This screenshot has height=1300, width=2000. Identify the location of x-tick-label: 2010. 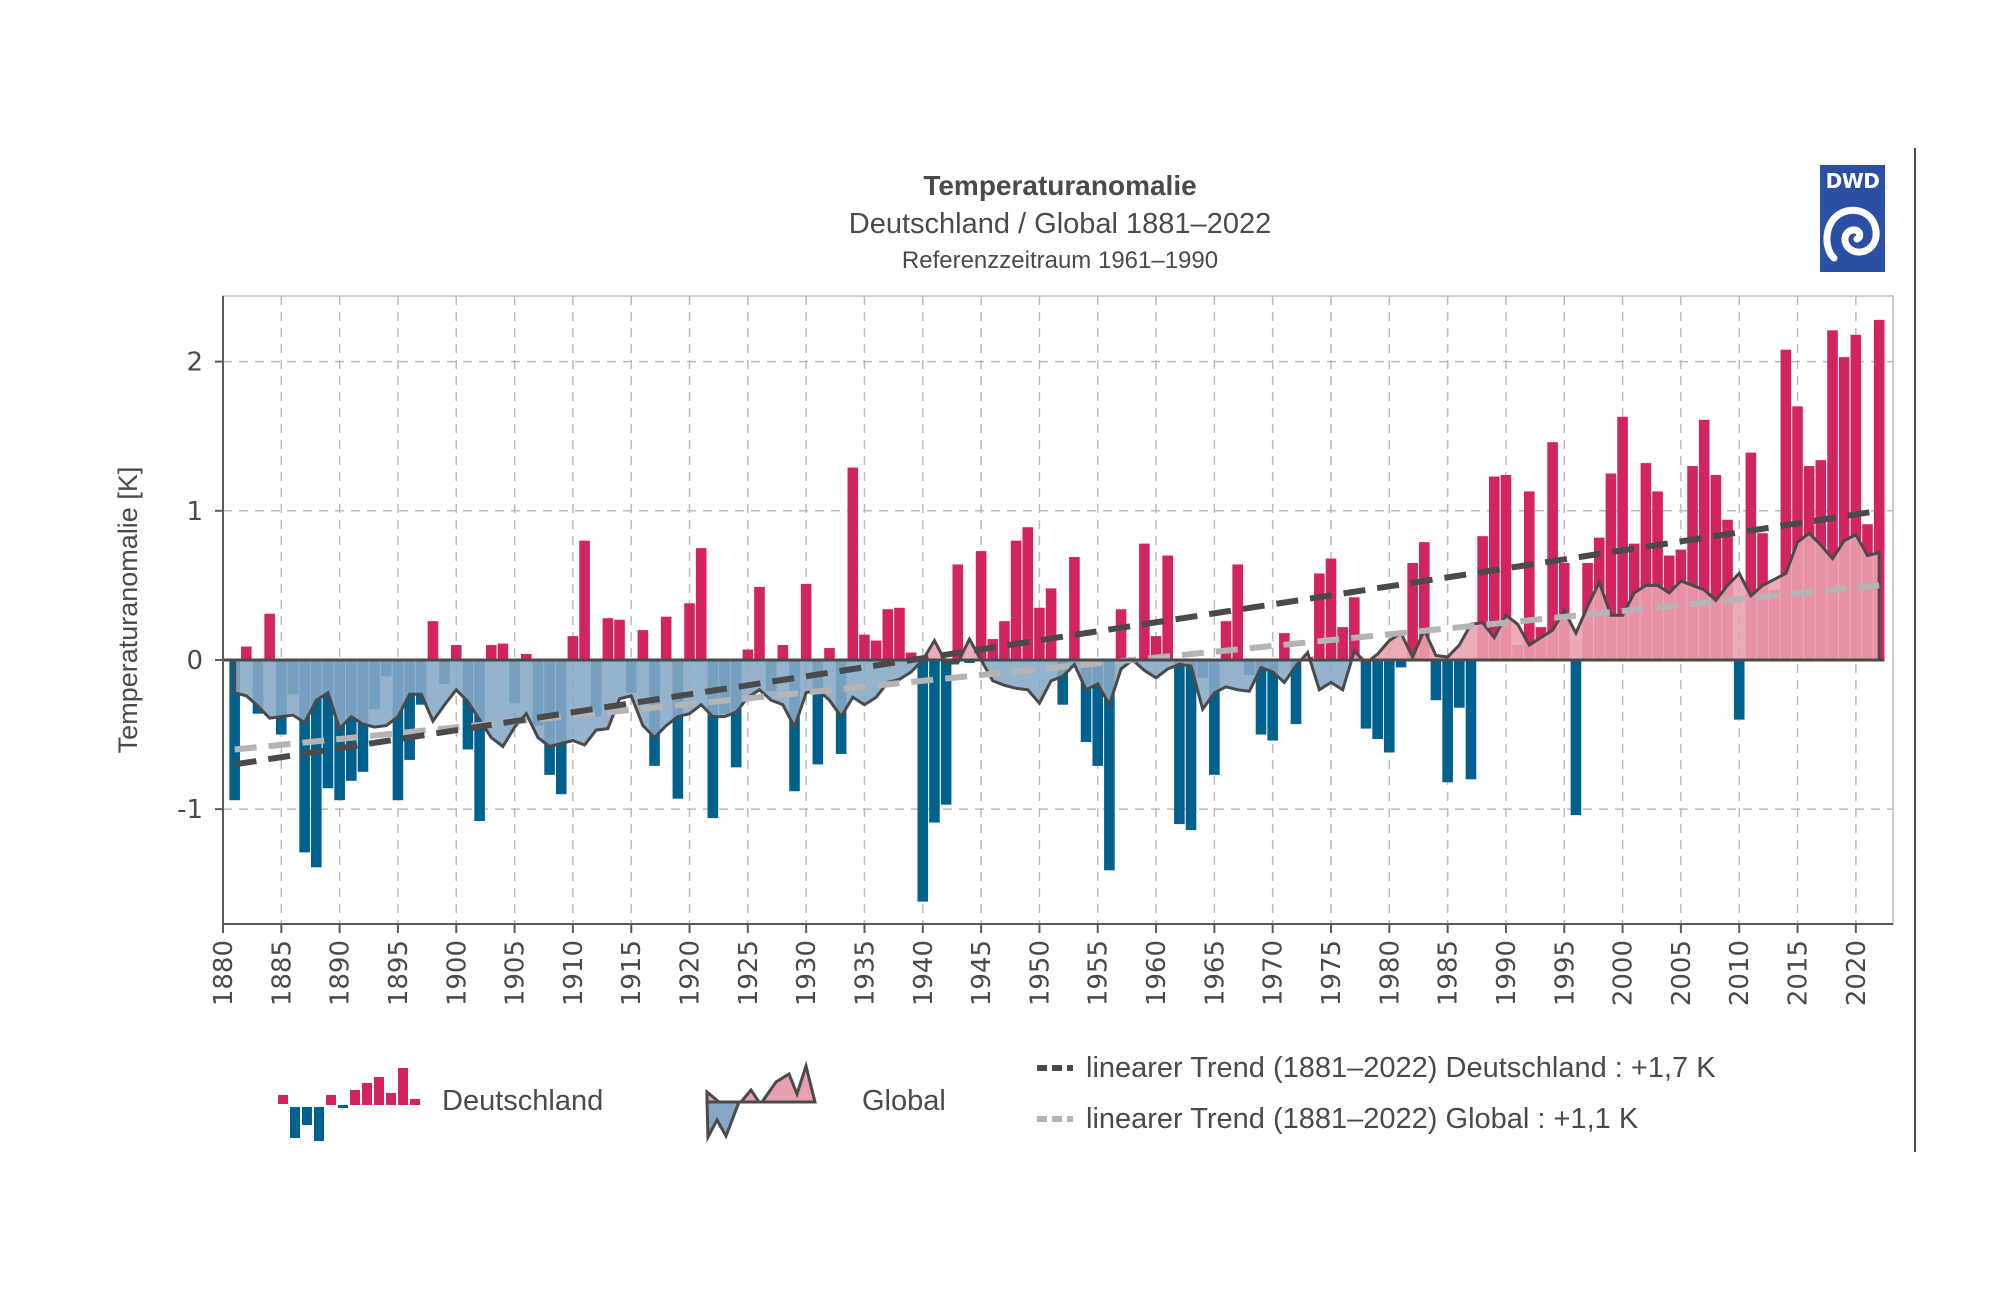
(1740, 973).